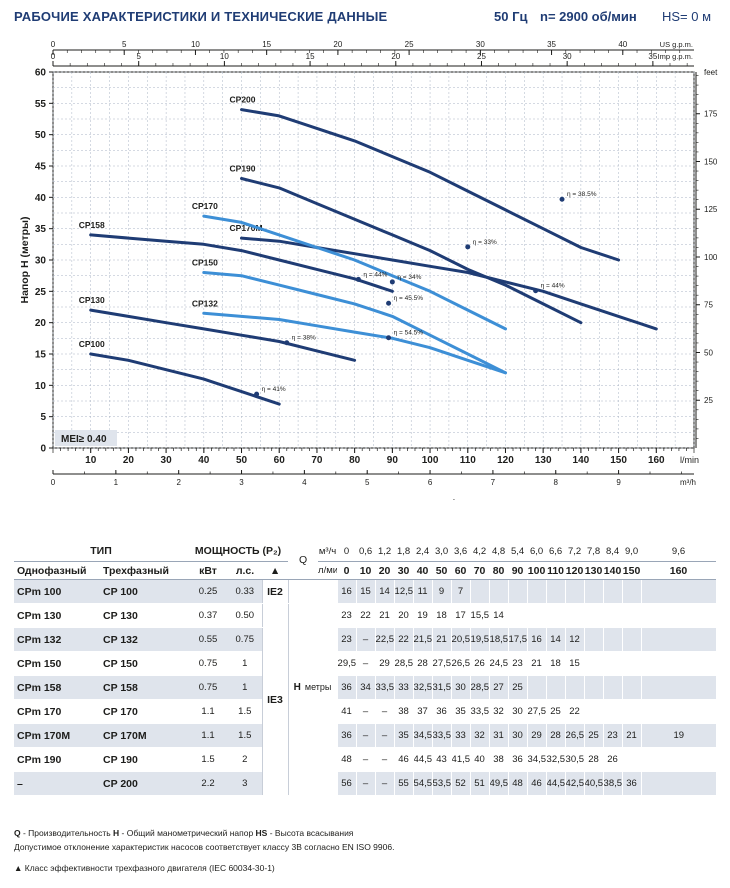 This screenshot has height=888, width=730. Describe the element at coordinates (243, 100) in the screenshot. I see `series-label: CP200` at that location.